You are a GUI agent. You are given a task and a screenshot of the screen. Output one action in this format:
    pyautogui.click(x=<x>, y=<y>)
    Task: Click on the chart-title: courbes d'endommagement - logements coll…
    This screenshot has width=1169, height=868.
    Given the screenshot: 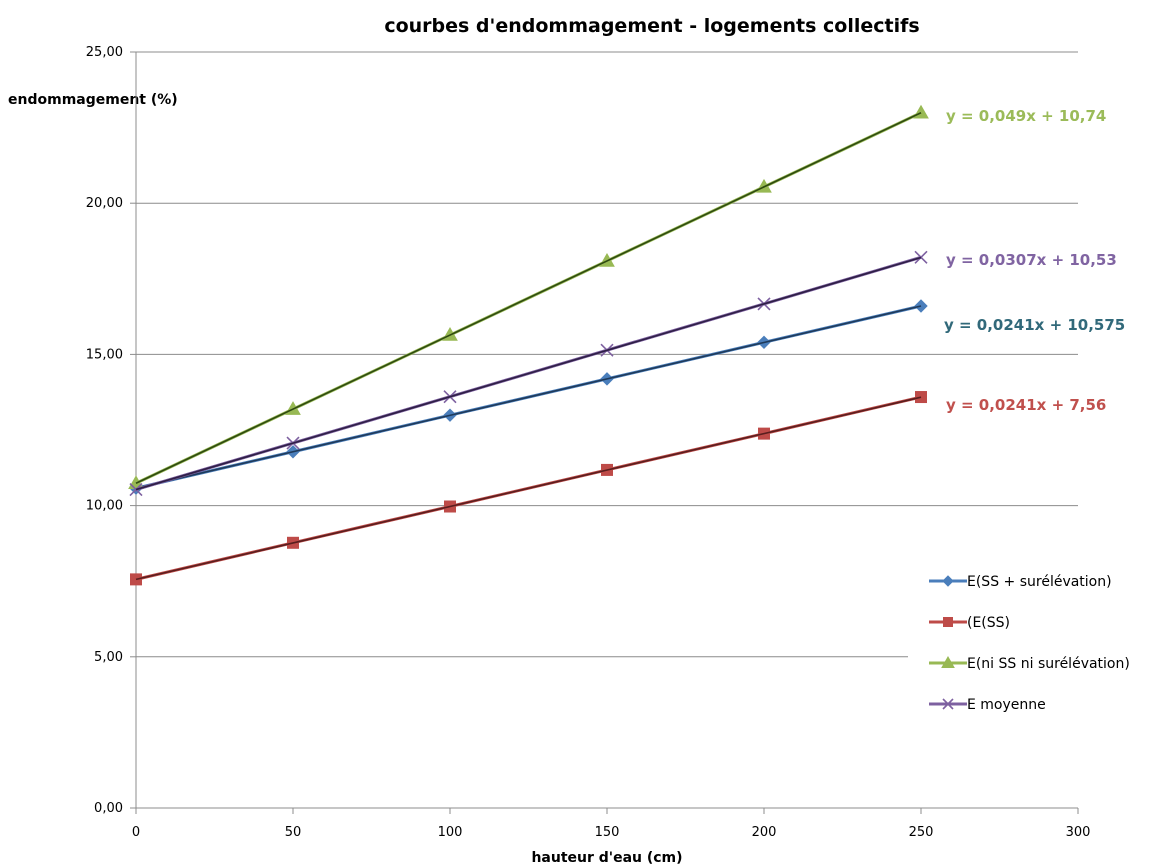 What is the action you would take?
    pyautogui.click(x=651, y=26)
    